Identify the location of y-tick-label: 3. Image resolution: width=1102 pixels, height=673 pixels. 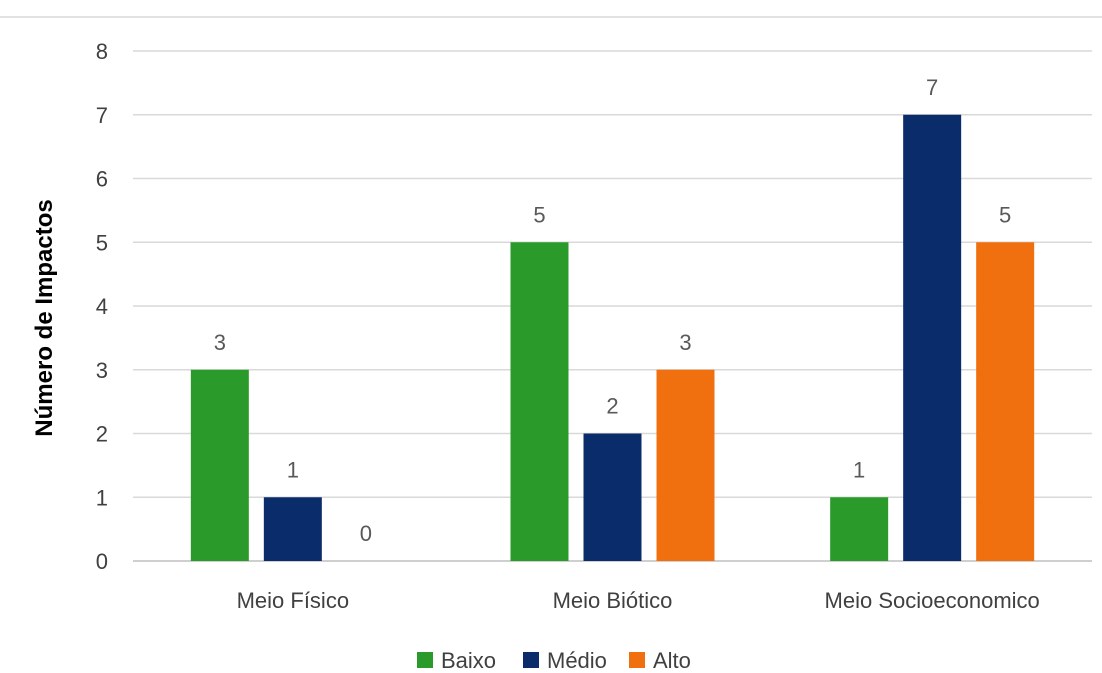
(102, 370).